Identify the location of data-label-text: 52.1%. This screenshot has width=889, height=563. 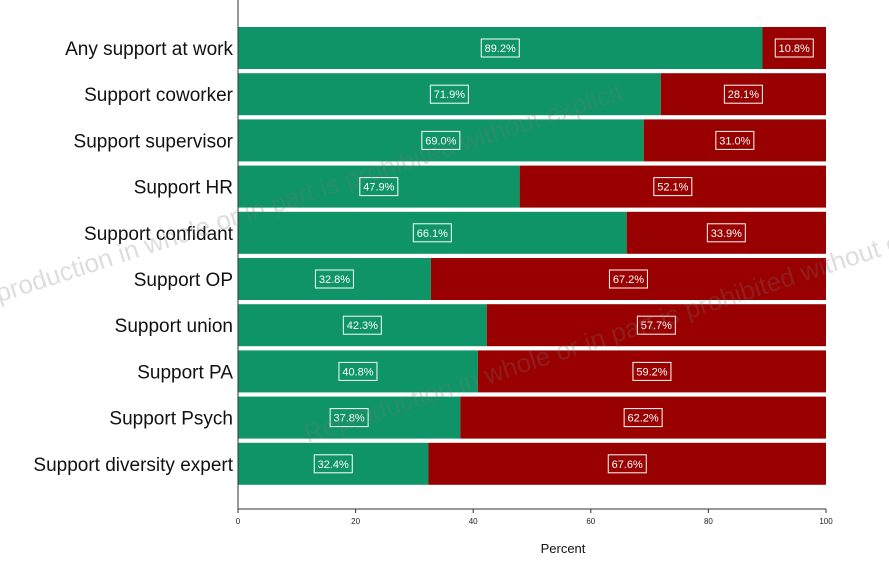
(672, 188).